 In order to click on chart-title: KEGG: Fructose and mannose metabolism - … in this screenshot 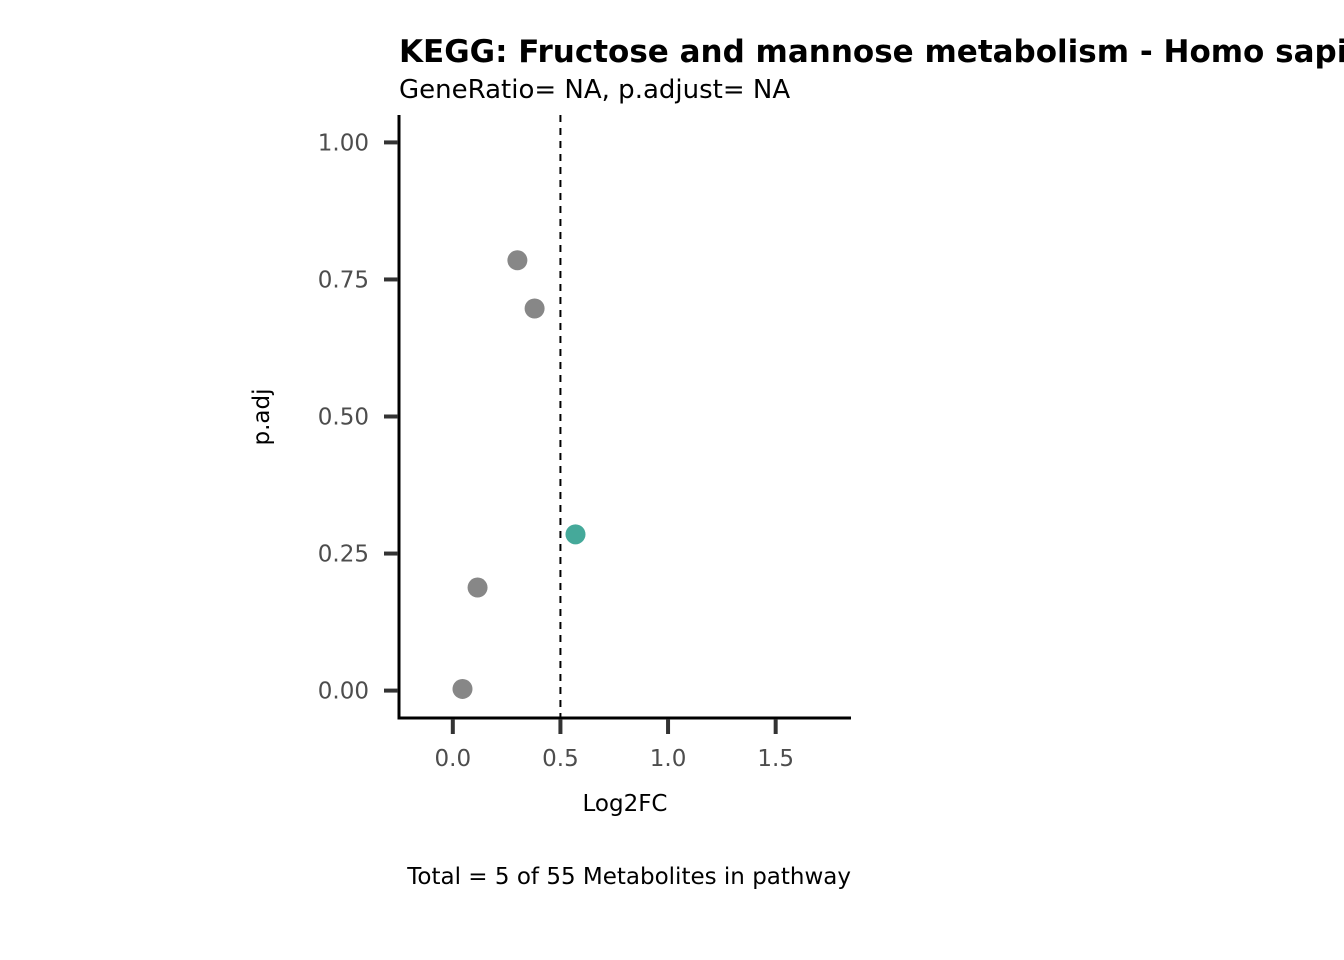, I will do `click(871, 52)`.